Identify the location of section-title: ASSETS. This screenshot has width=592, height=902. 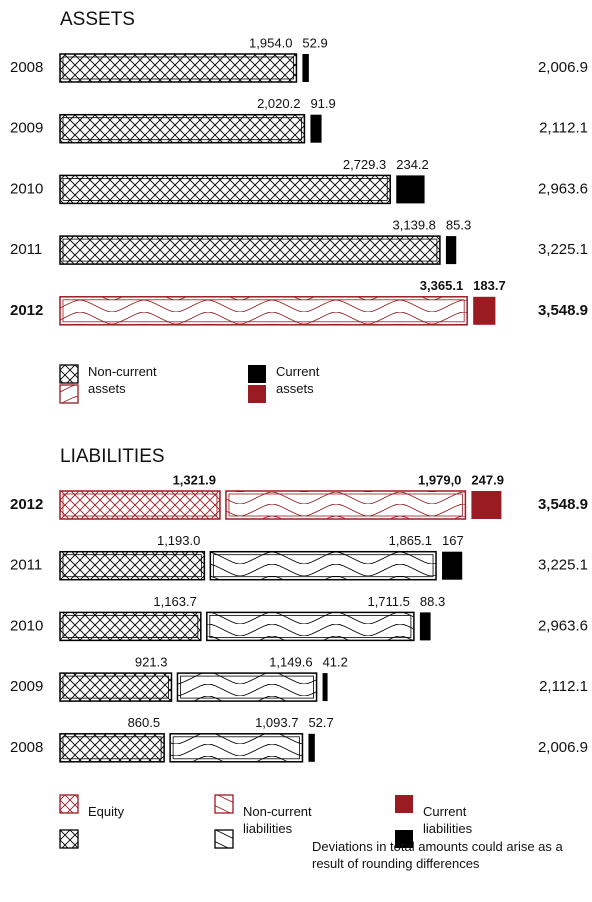
(97, 19).